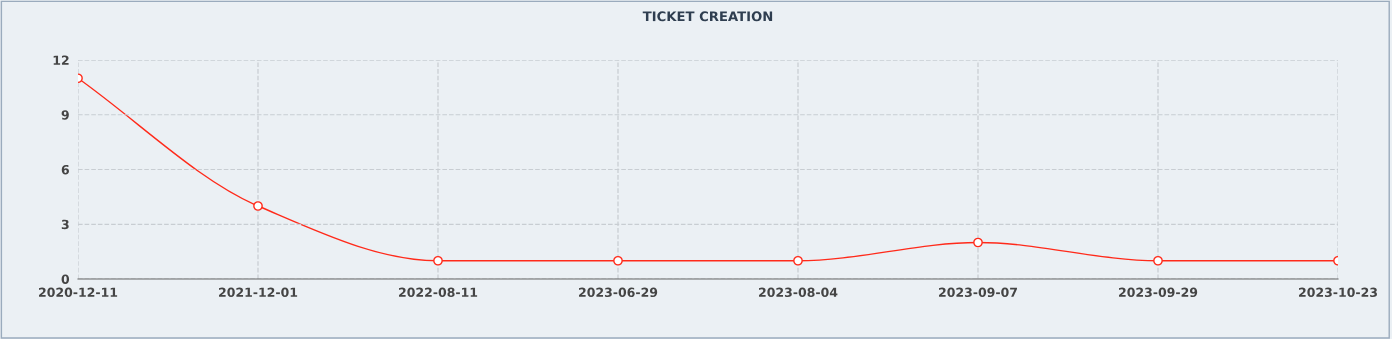 This screenshot has height=339, width=1392. Describe the element at coordinates (1338, 292) in the screenshot. I see `x-tick-label: 2023-10-23` at that location.